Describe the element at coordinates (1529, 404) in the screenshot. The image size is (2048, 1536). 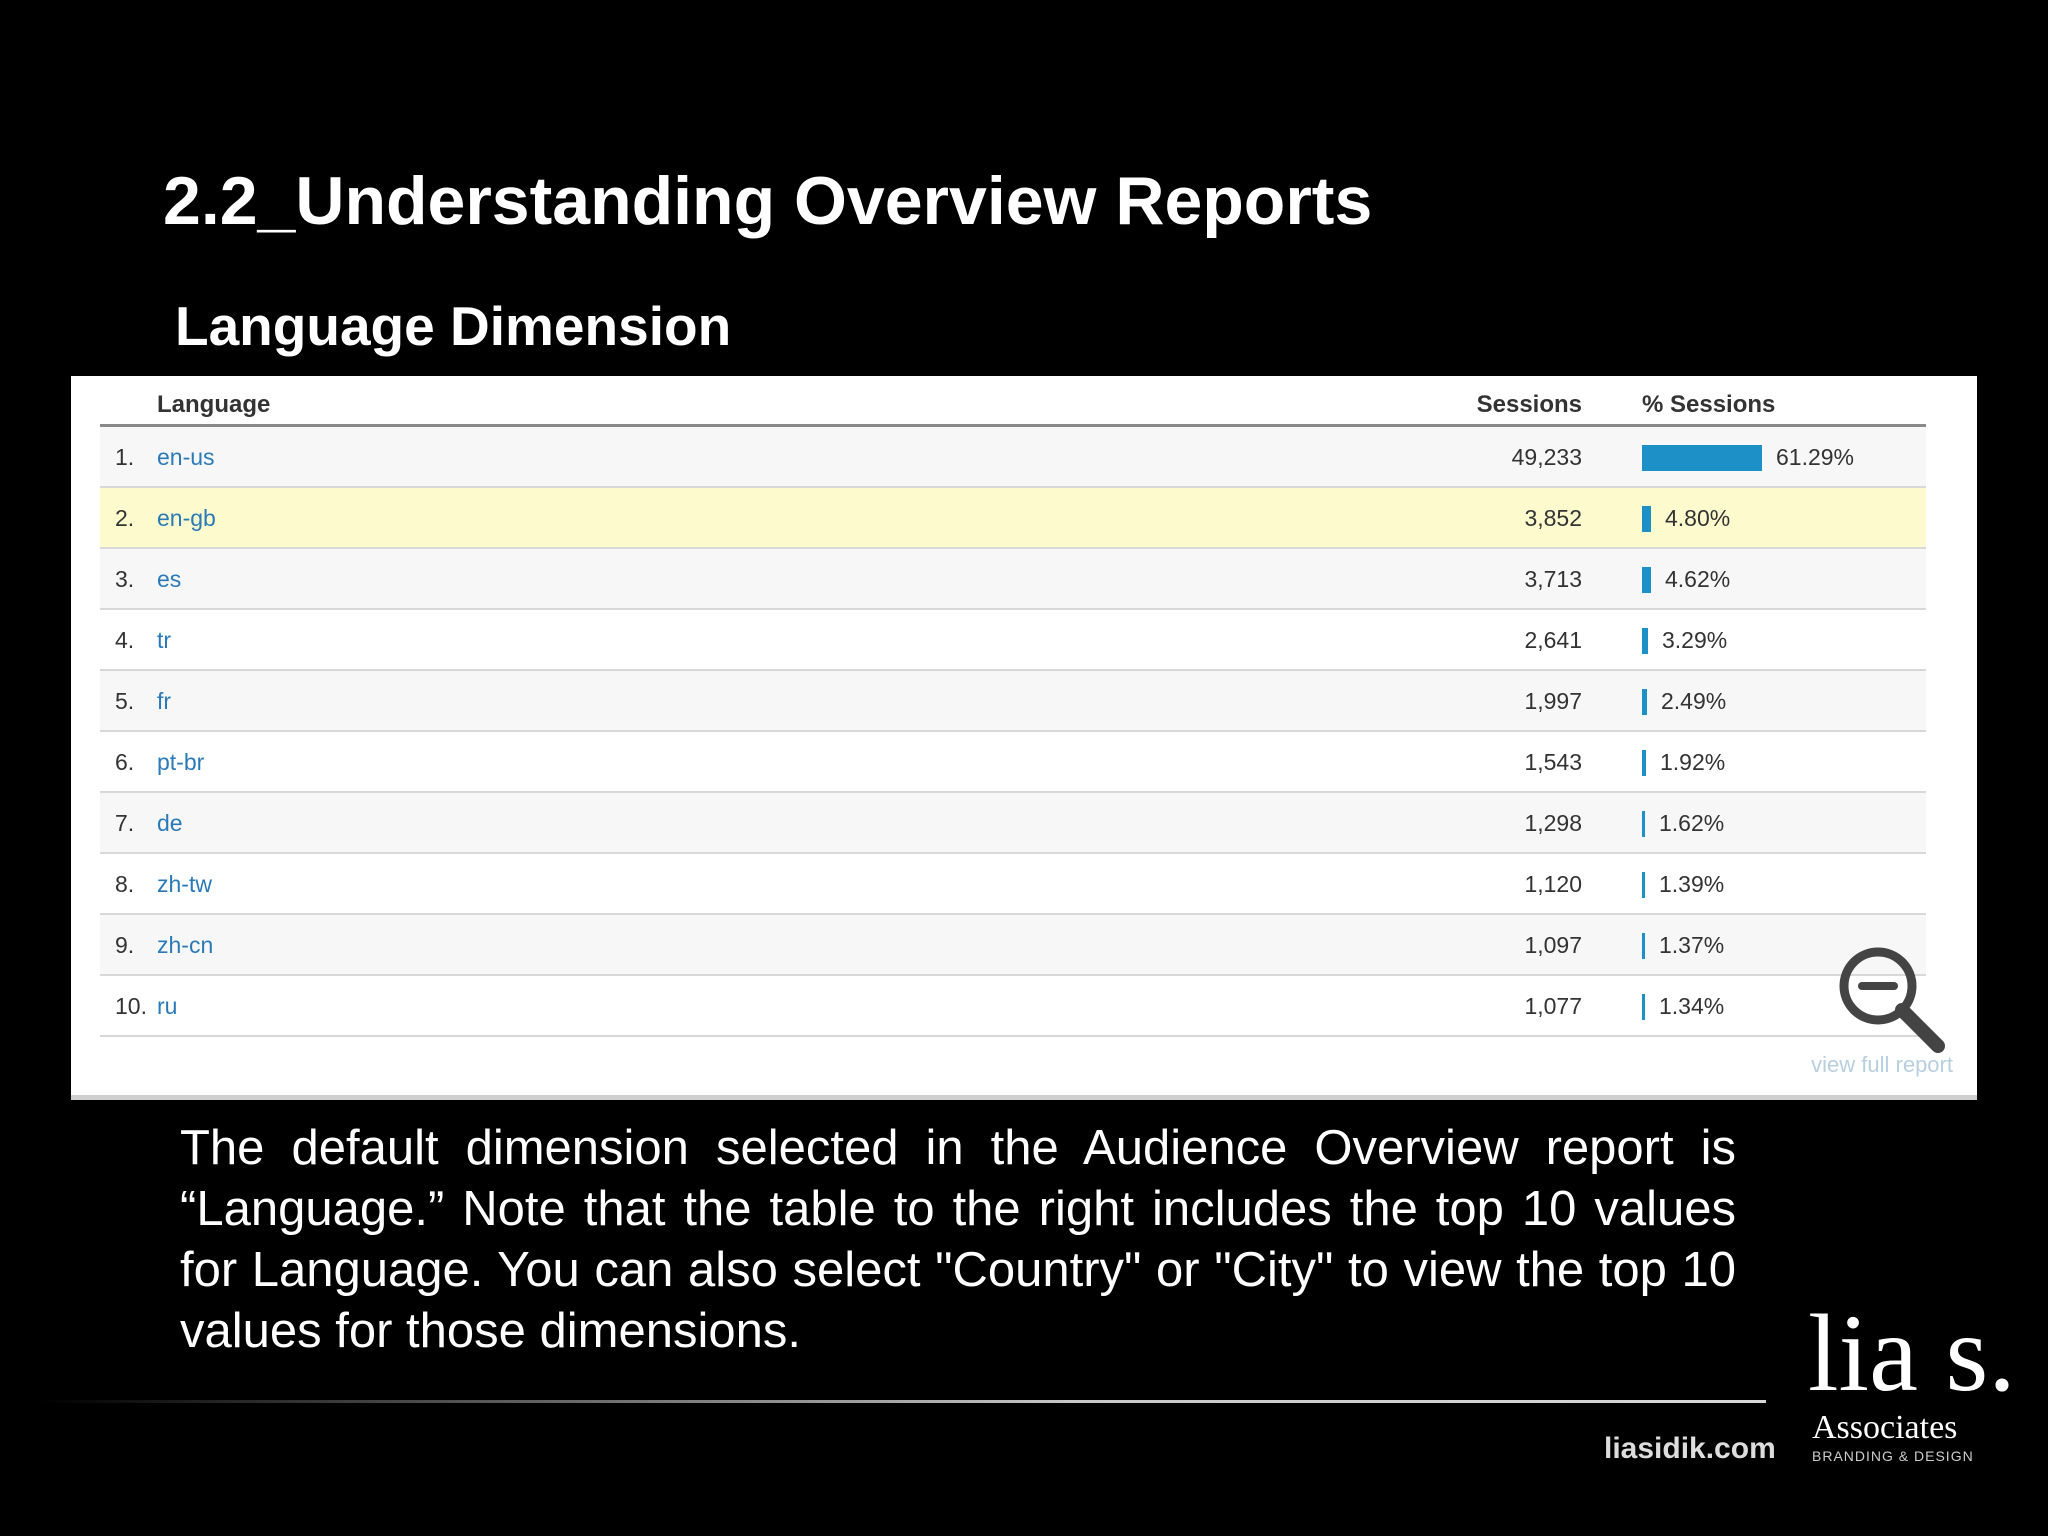
I see `header-sessions: Sessions` at that location.